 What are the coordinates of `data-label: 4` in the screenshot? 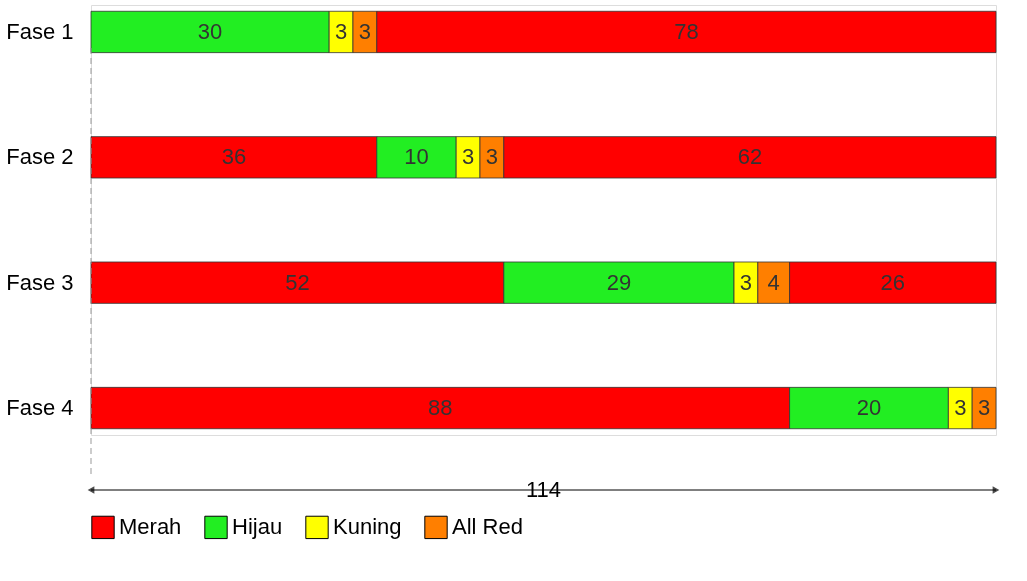 It's located at (773, 282).